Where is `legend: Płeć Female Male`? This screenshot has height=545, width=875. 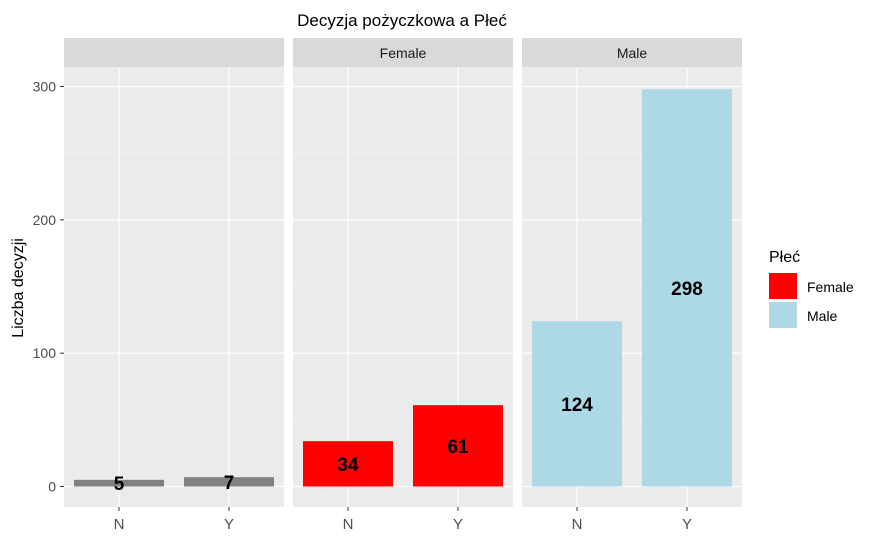
legend: Płeć Female Male is located at coordinates (811, 288).